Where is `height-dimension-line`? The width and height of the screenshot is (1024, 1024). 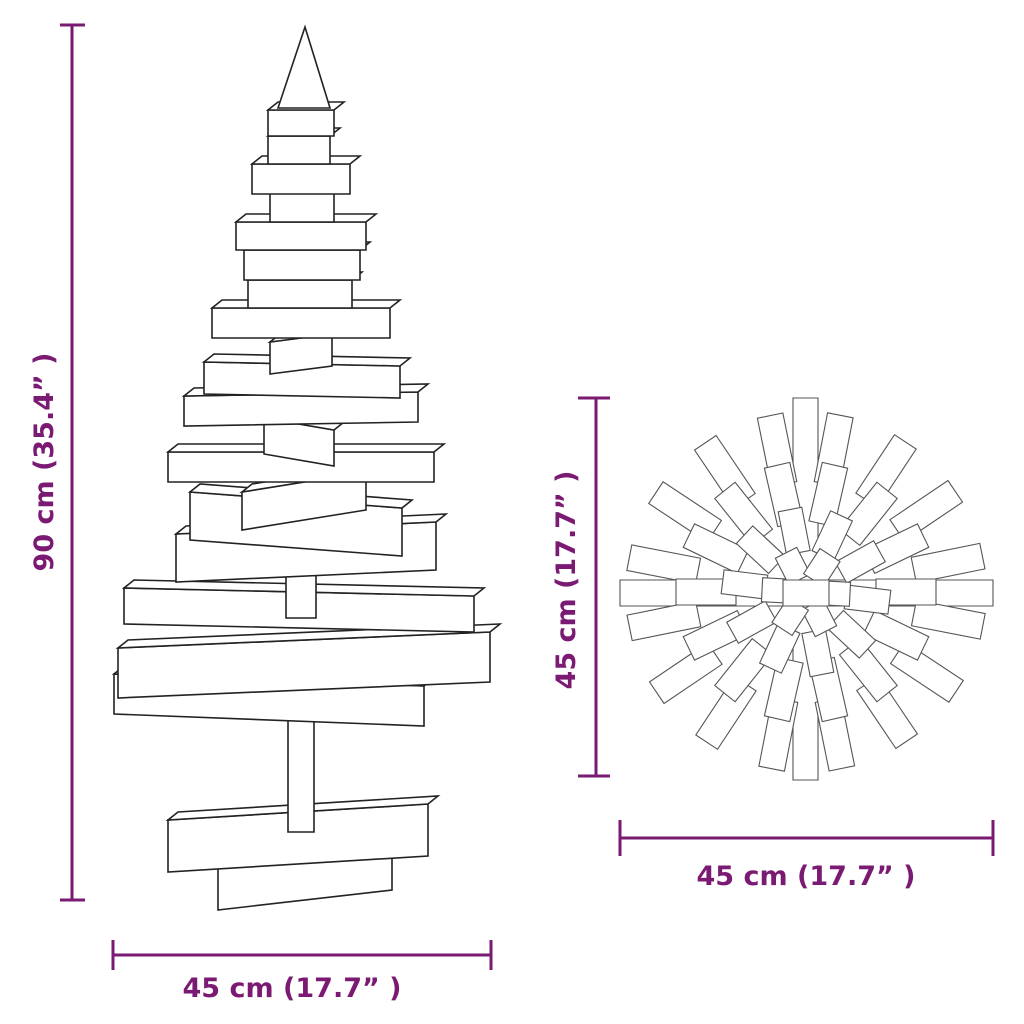 height-dimension-line is located at coordinates (72, 462).